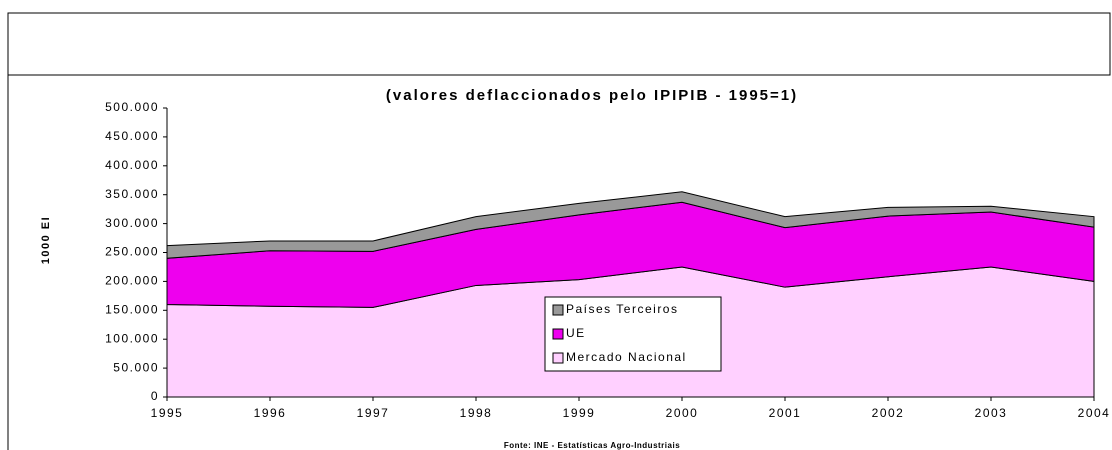  What do you see at coordinates (1094, 413) in the screenshot?
I see `x-tick-label: 2004` at bounding box center [1094, 413].